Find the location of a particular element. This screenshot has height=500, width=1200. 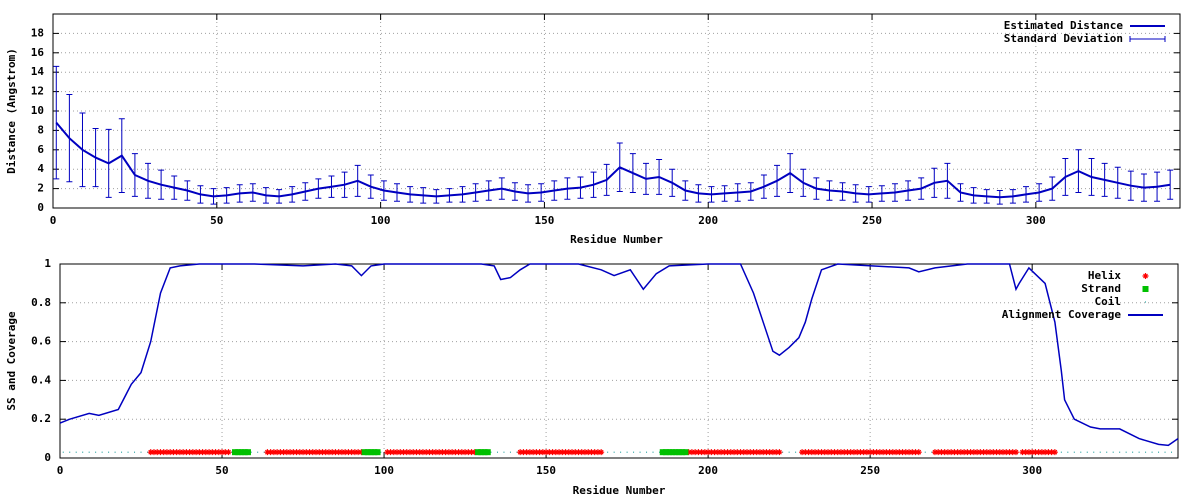

legend-label: Helix is located at coordinates (1104, 275).